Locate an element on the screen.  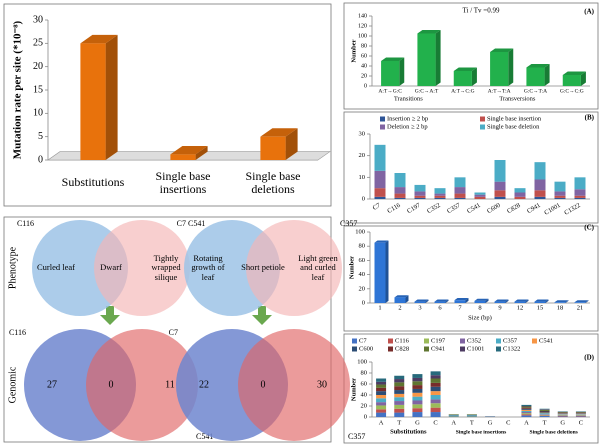
region-count: 0 is located at coordinates (111, 384).